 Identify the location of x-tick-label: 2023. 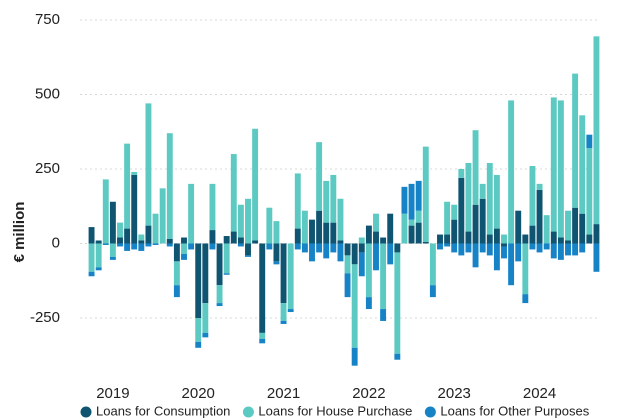
(454, 393).